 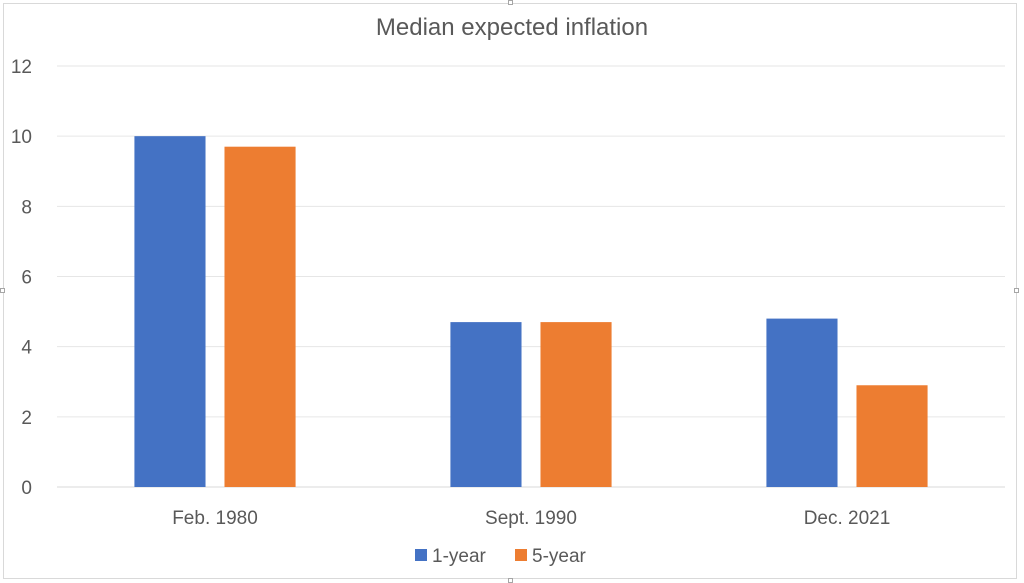 I want to click on y-tick-label: 2, so click(x=26, y=418).